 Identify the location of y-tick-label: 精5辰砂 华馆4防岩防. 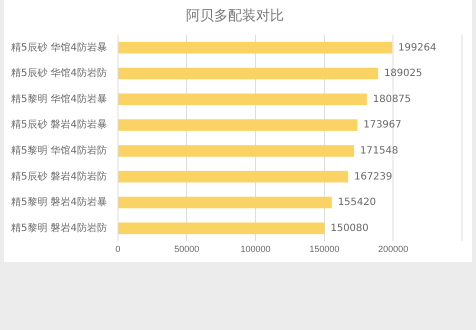
(58, 73).